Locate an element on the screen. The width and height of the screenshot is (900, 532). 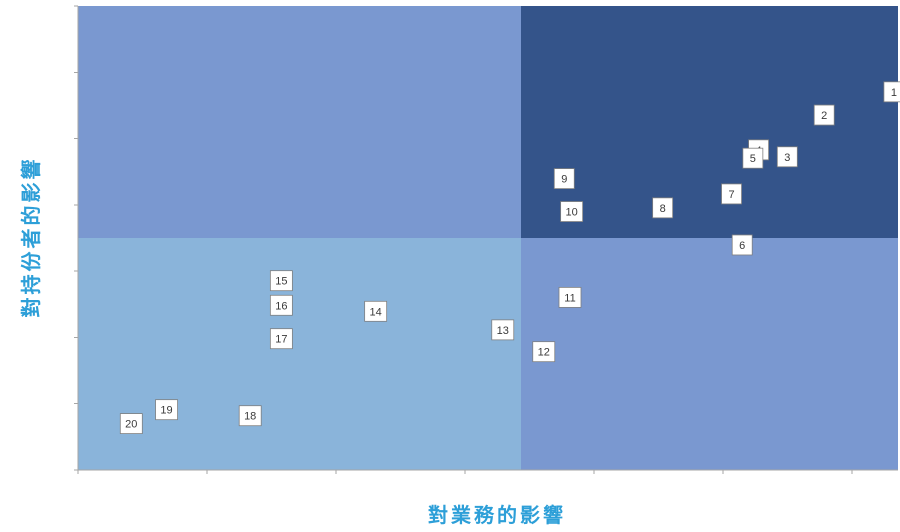
point-7: 7 is located at coordinates (731, 194).